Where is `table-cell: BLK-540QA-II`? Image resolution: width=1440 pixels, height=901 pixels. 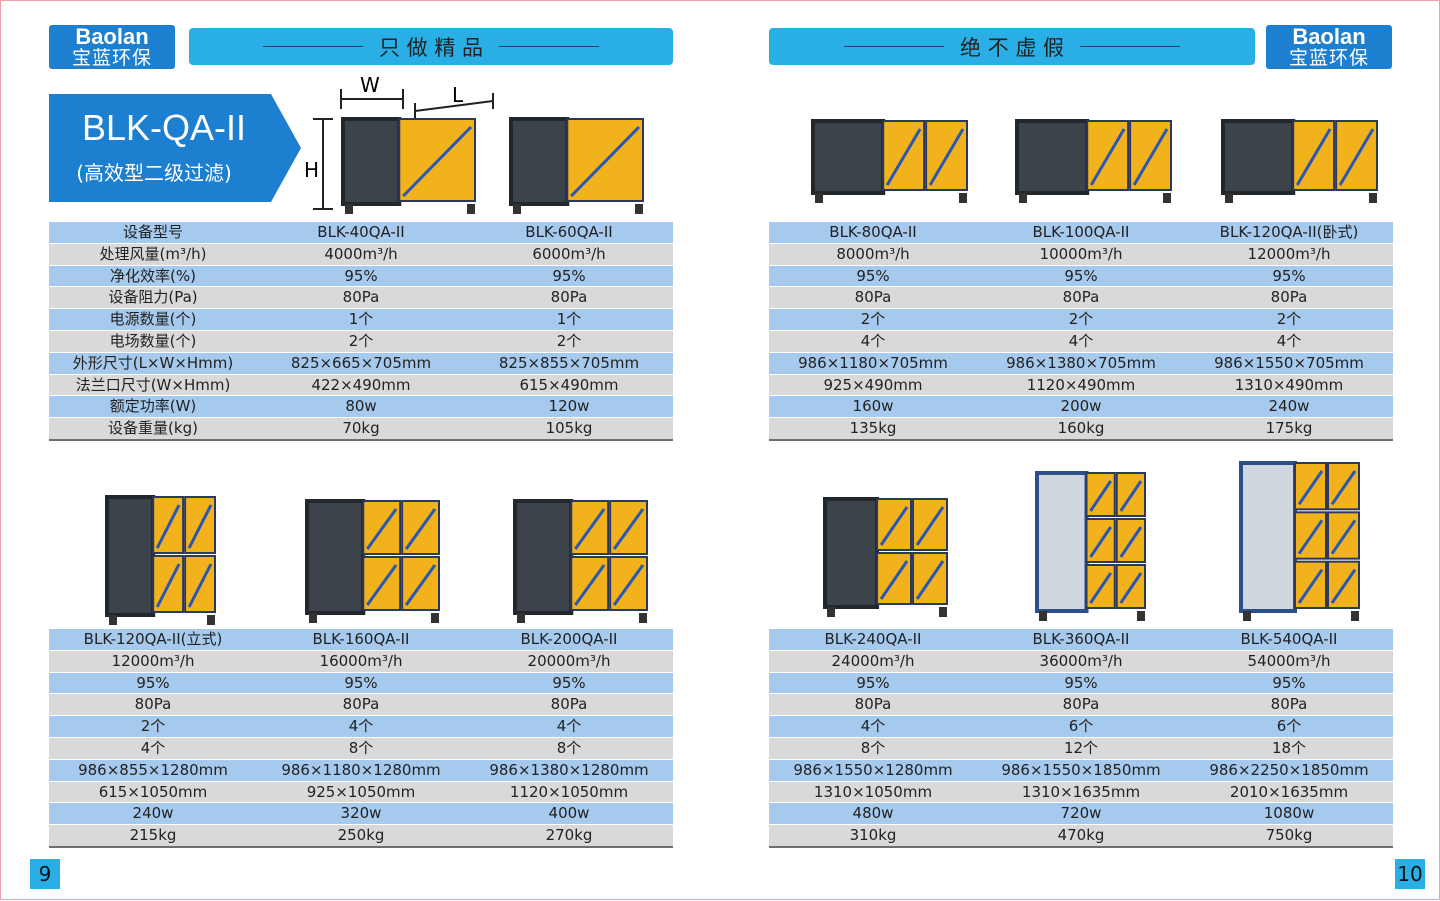 table-cell: BLK-540QA-II is located at coordinates (1289, 639).